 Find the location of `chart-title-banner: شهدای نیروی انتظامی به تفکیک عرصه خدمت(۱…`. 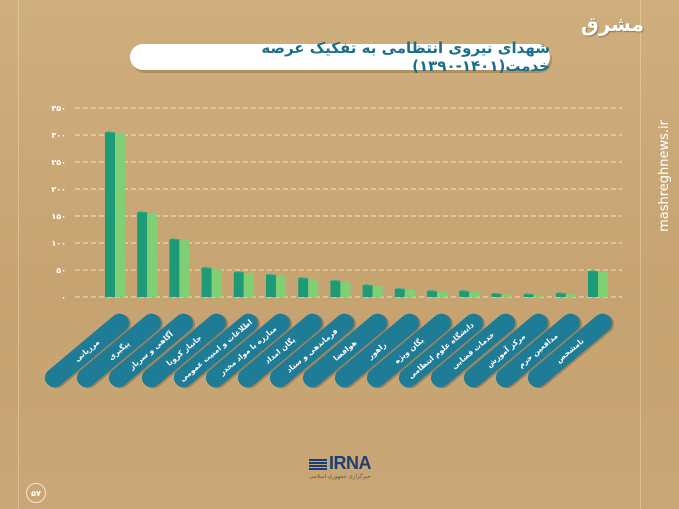

chart-title-banner: شهدای نیروی انتظامی به تفکیک عرصه خدمت(۱… is located at coordinates (340, 57).